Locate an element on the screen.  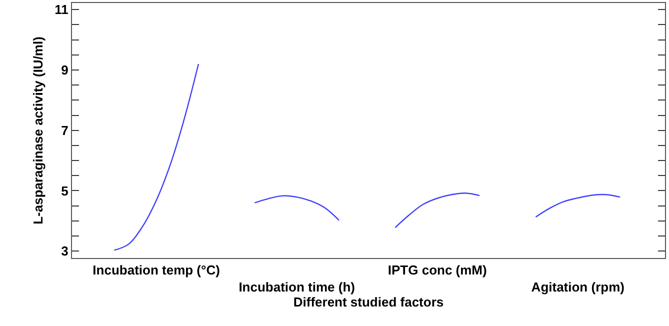
y-tick-label: 11 is located at coordinates (61, 10).